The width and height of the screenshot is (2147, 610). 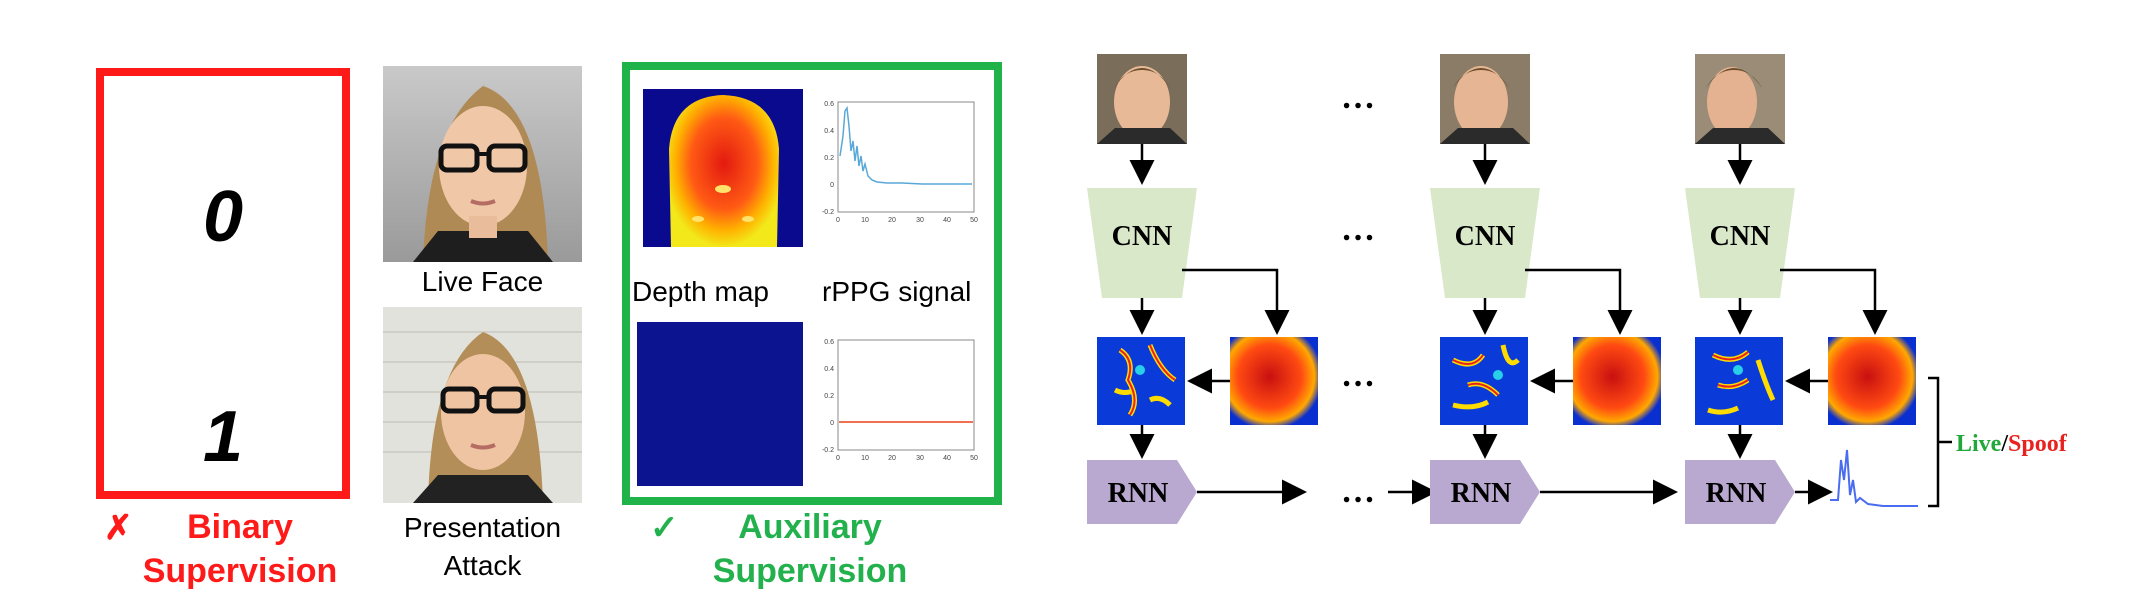 I want to click on attack-label-line2: Attack, so click(x=482, y=565).